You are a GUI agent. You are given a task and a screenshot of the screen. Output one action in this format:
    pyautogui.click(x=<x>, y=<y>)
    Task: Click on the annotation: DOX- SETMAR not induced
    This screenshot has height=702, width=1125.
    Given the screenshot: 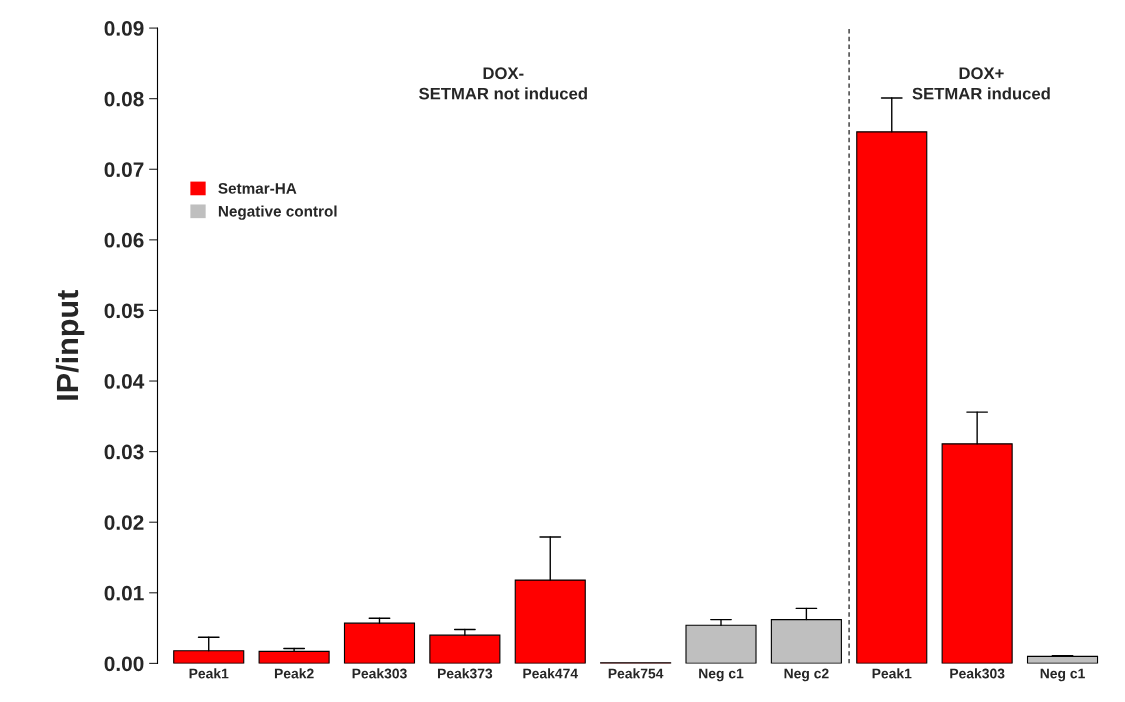 What is the action you would take?
    pyautogui.click(x=503, y=83)
    